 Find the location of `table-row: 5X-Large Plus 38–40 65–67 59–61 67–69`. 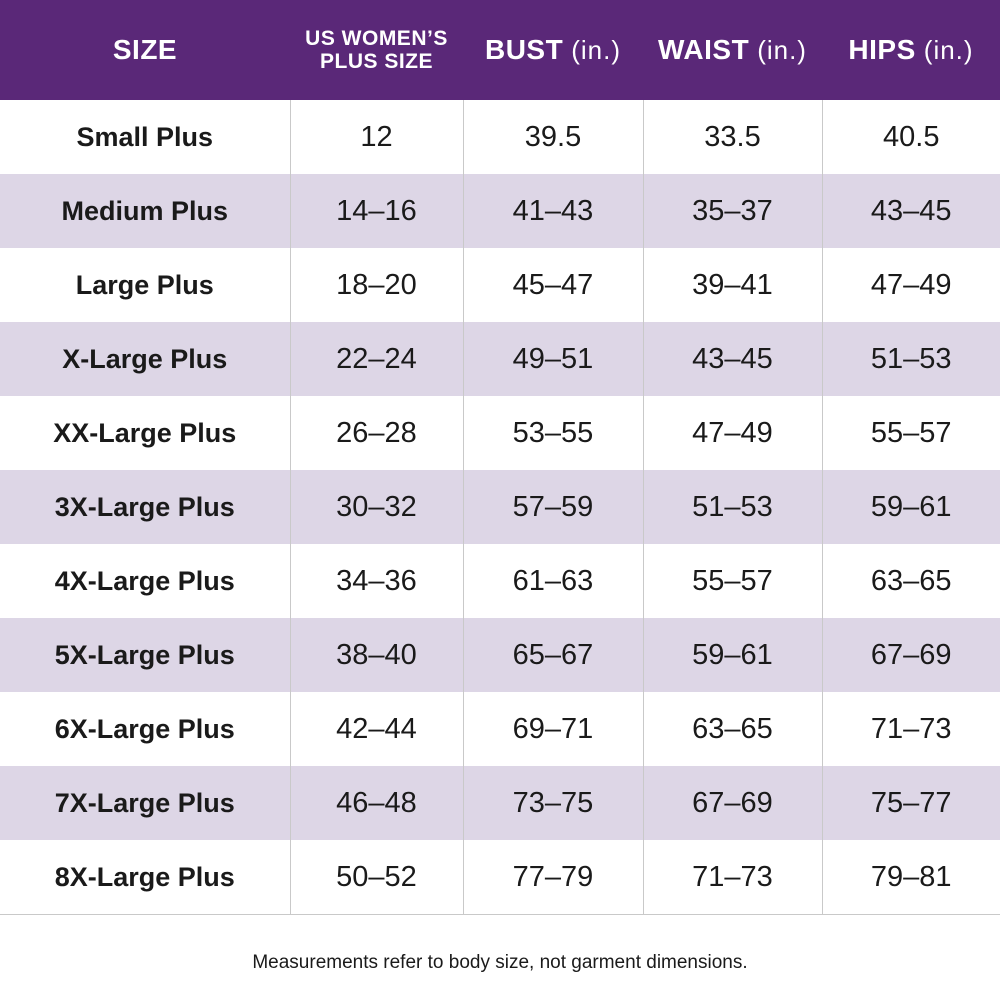

table-row: 5X-Large Plus 38–40 65–67 59–61 67–69 is located at coordinates (500, 655).